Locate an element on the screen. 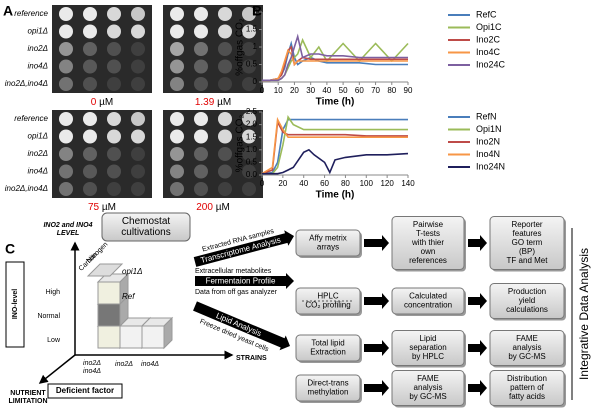 The image size is (600, 418). route-note: Data from off gas analyzer is located at coordinates (236, 292).